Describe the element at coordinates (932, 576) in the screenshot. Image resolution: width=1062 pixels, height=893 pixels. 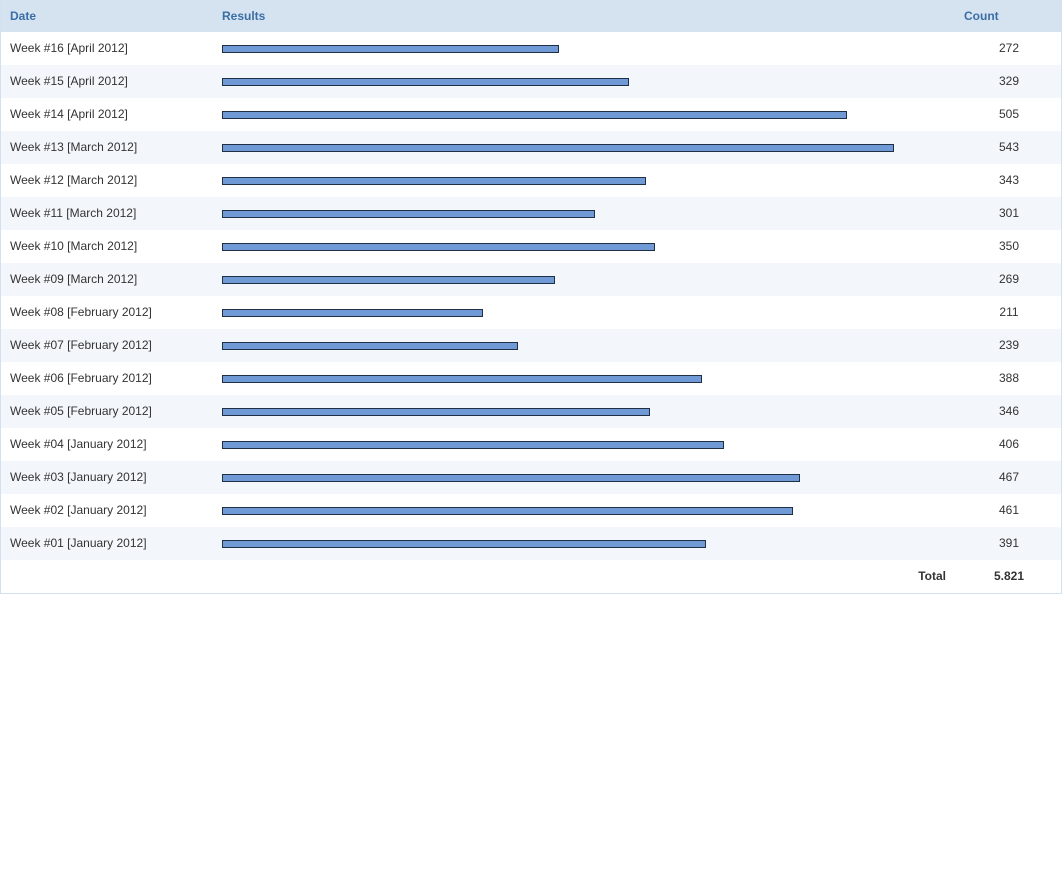
I see `total-label: Total` at that location.